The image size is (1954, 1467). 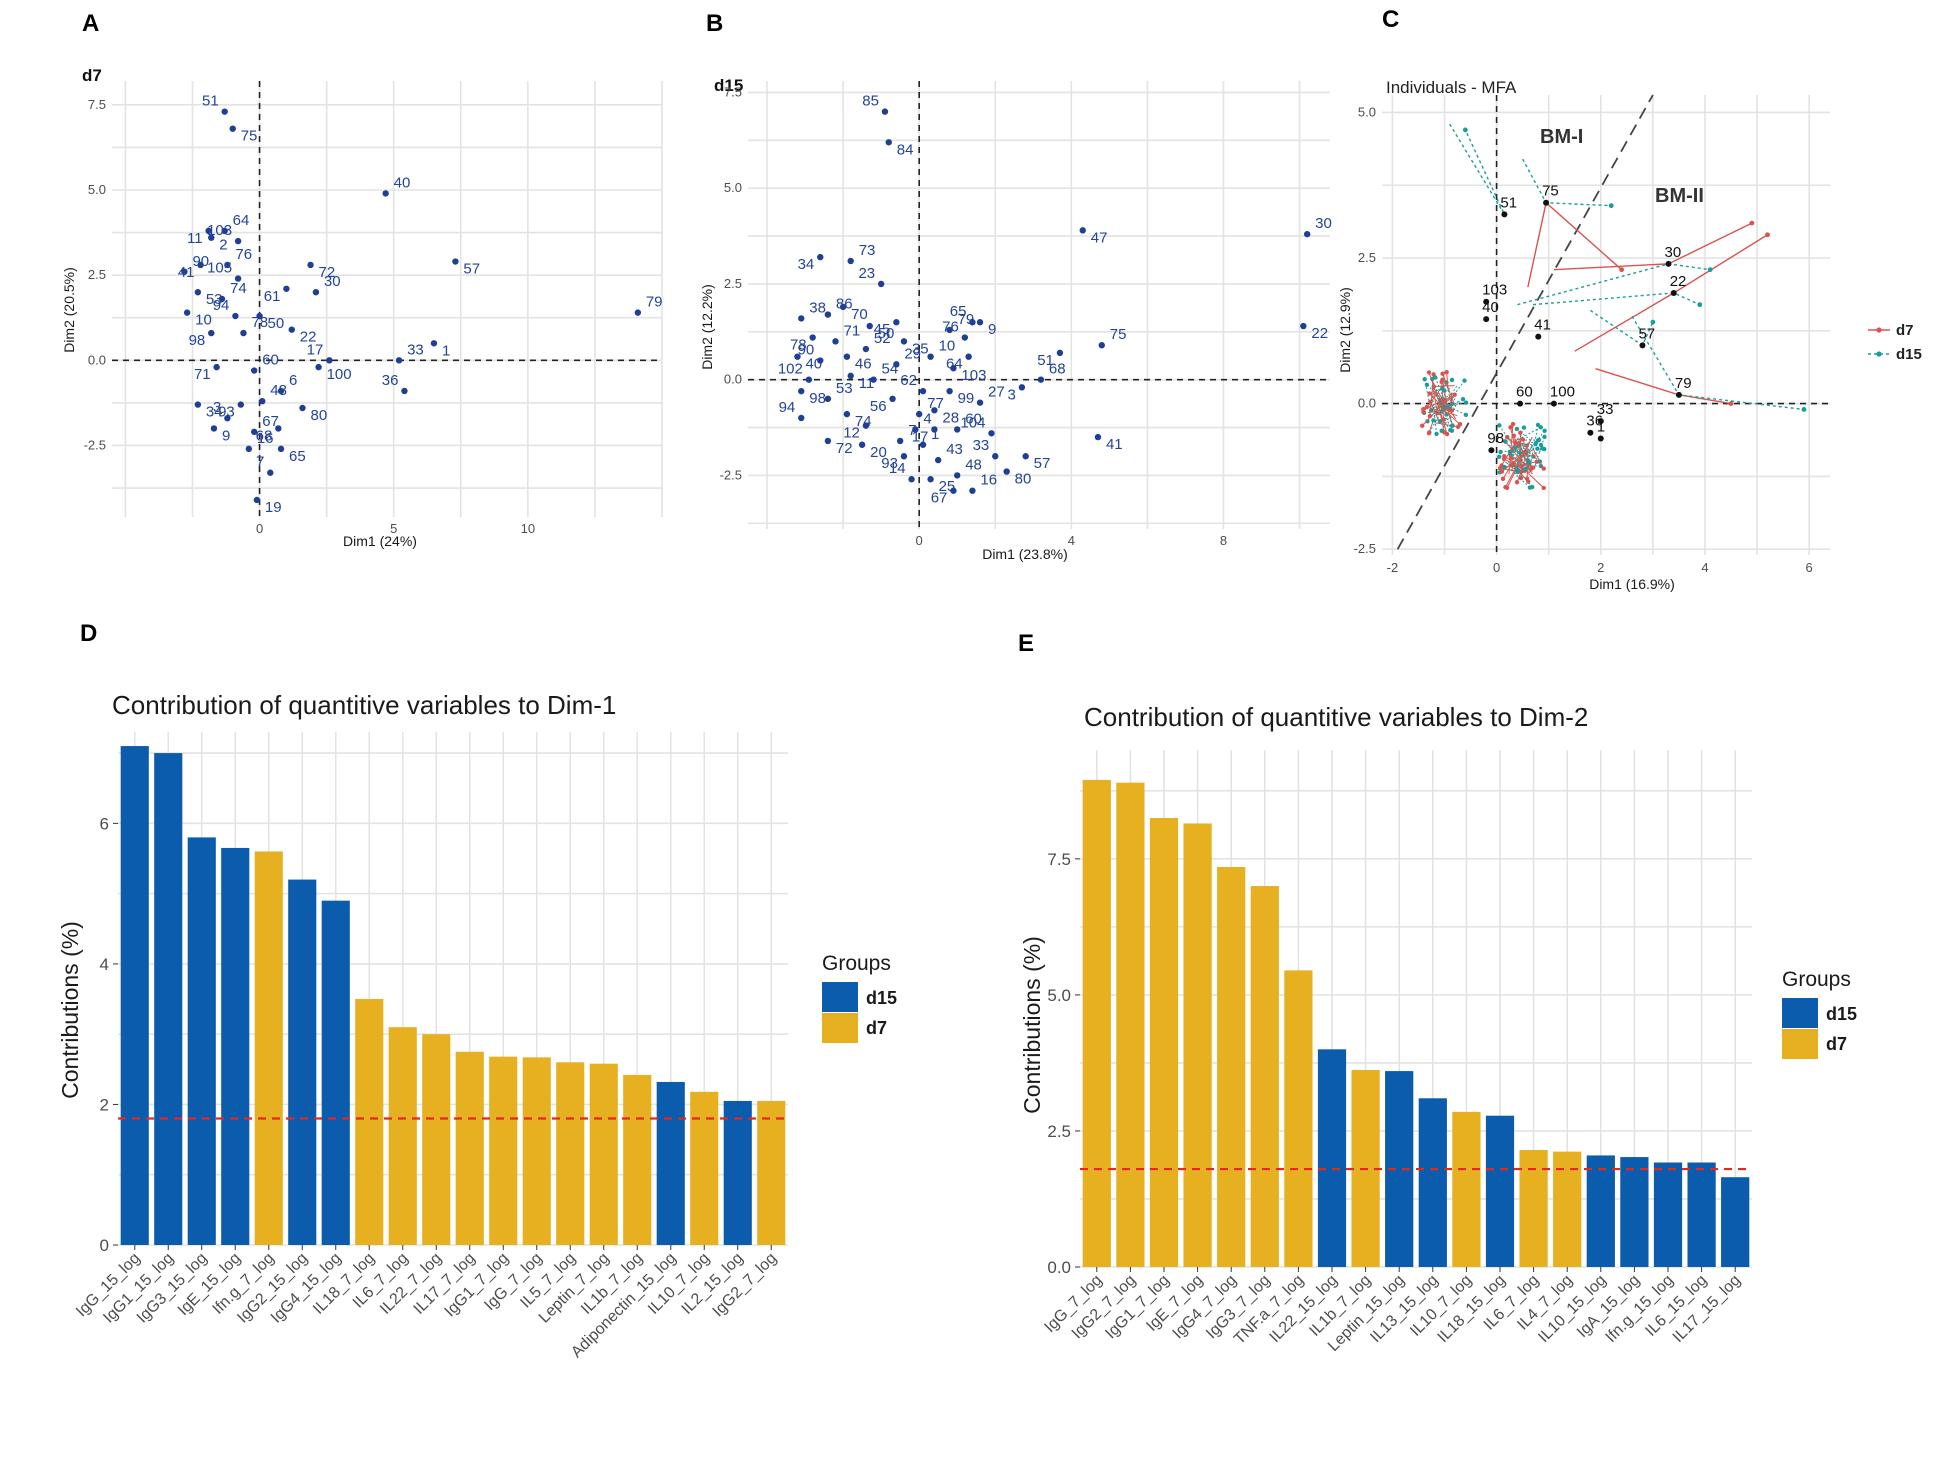 I want to click on point-label: 33, so click(x=415, y=349).